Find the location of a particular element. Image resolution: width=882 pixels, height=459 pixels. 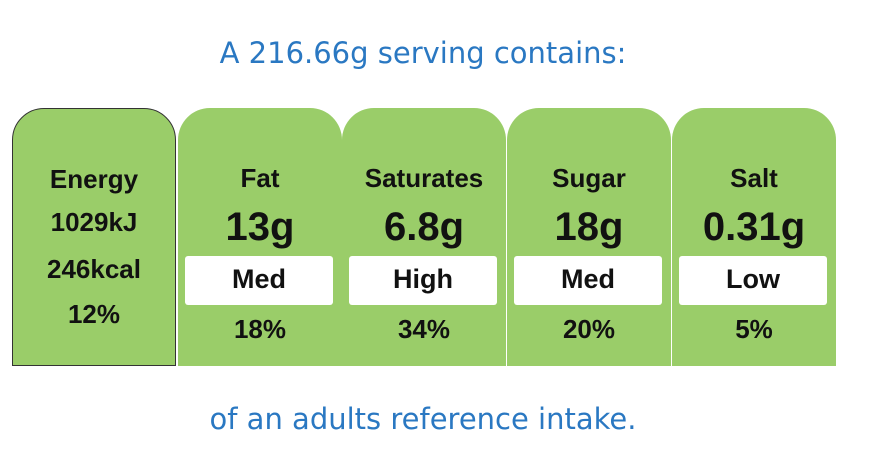

nutrient-card: Salt 0.31g Low 5% is located at coordinates (754, 237).